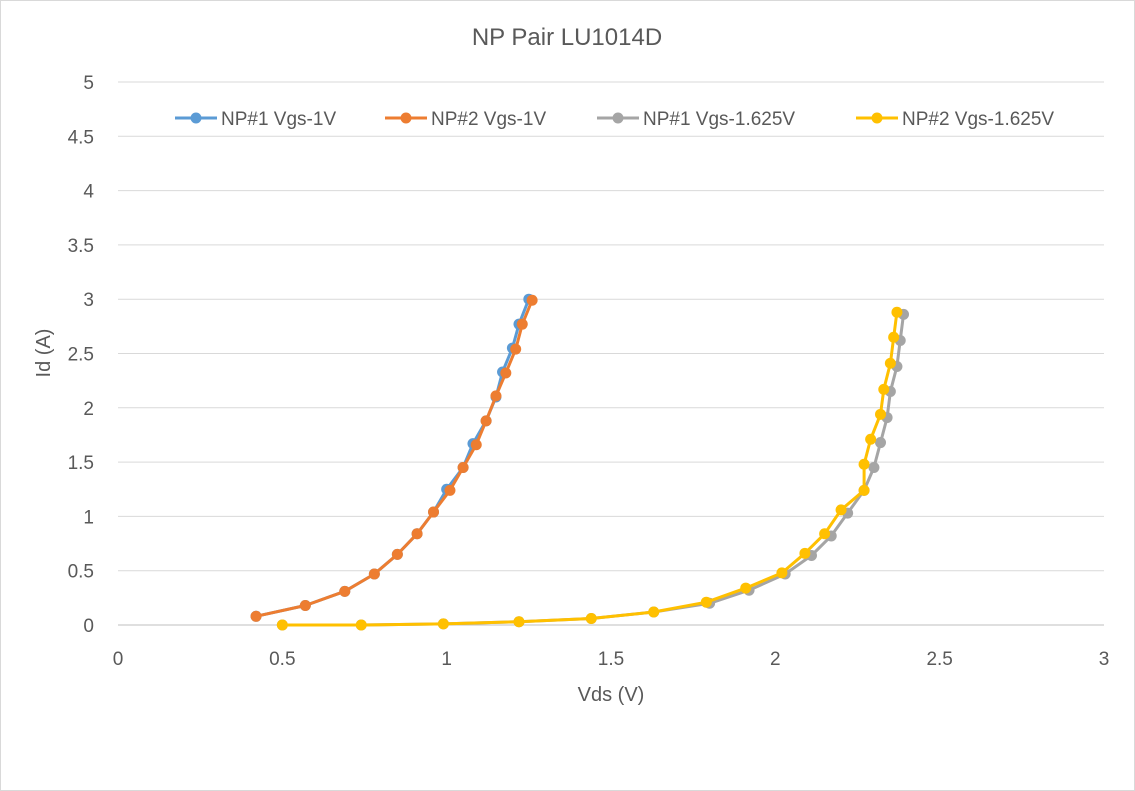 The height and width of the screenshot is (791, 1135). What do you see at coordinates (775, 659) in the screenshot?
I see `x-tick-label: 2` at bounding box center [775, 659].